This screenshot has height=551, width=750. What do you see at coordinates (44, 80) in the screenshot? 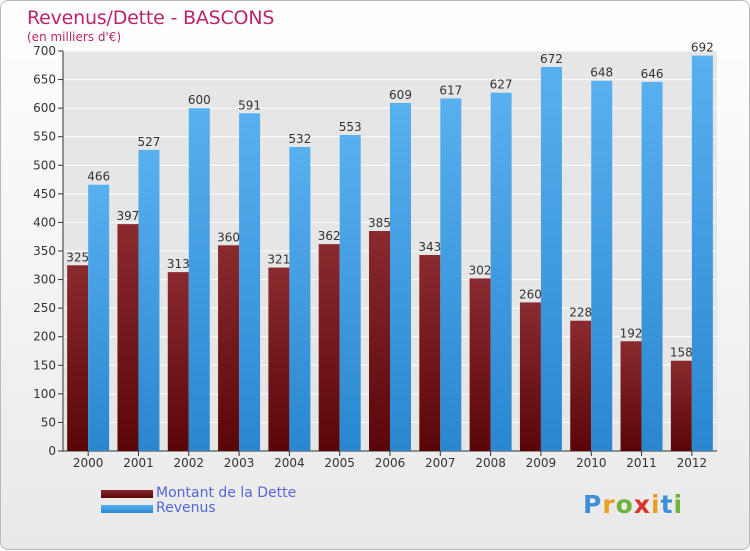
I see `y-tick-label: 650` at bounding box center [44, 80].